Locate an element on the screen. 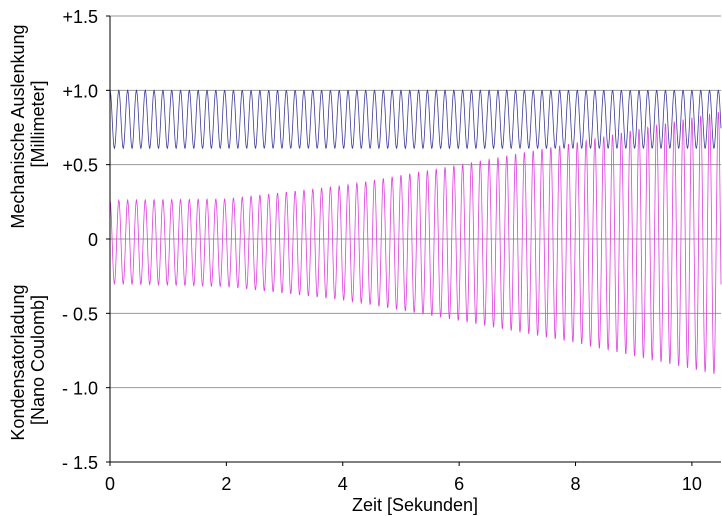 The height and width of the screenshot is (516, 722). x-tick-label-3: 6 is located at coordinates (459, 484).